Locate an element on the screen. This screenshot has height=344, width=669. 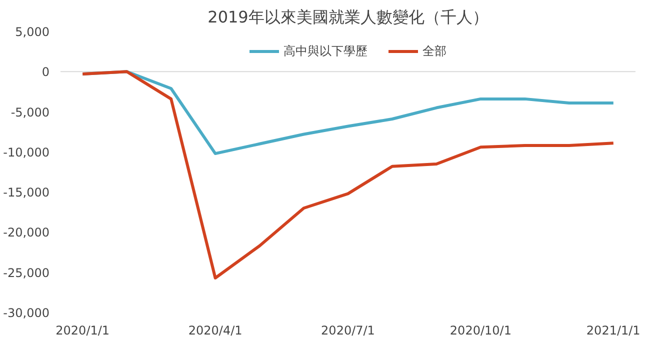
y-tick-label: -10,000 is located at coordinates (26, 152).